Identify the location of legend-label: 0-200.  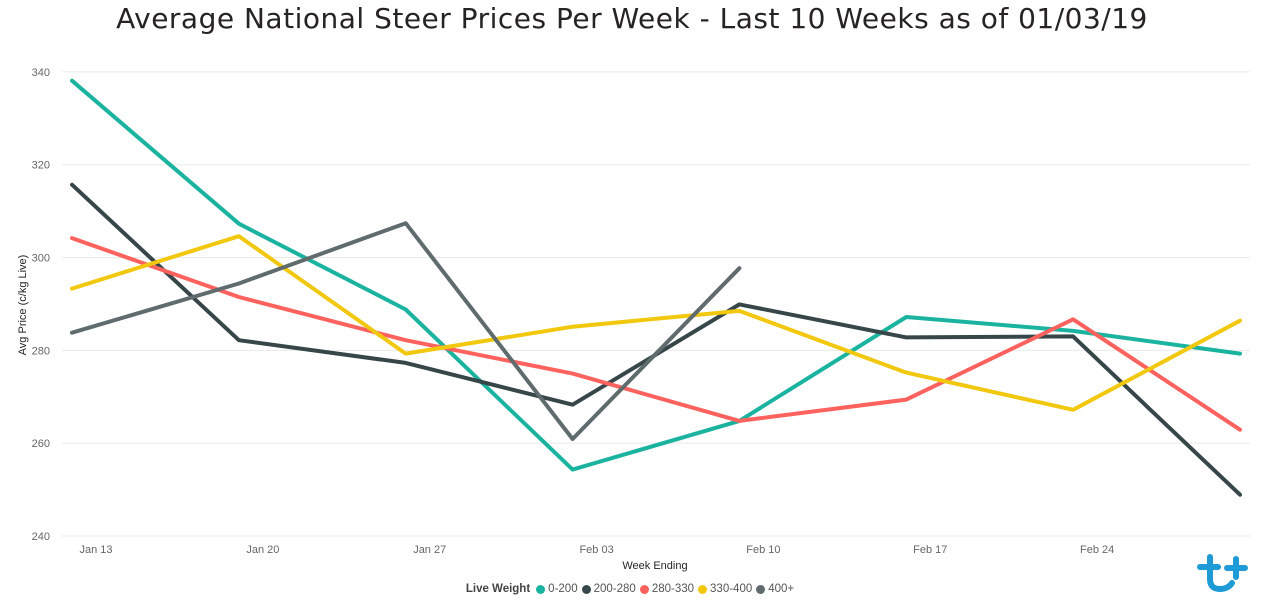
(563, 589).